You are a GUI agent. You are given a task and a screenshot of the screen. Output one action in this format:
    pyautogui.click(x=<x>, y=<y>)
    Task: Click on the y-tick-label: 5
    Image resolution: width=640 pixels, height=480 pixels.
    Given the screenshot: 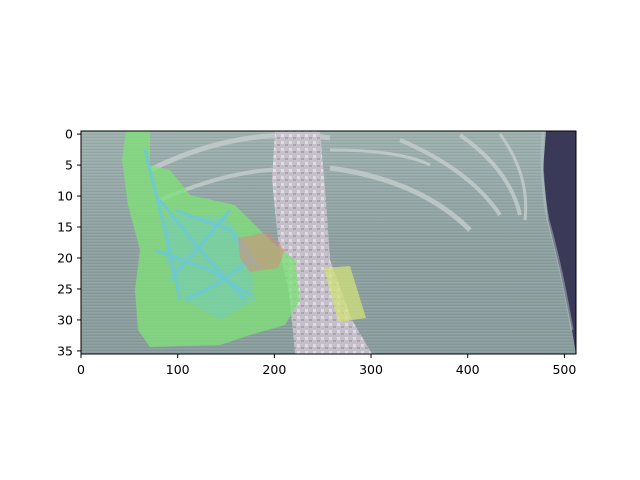 What is the action you would take?
    pyautogui.click(x=69, y=165)
    